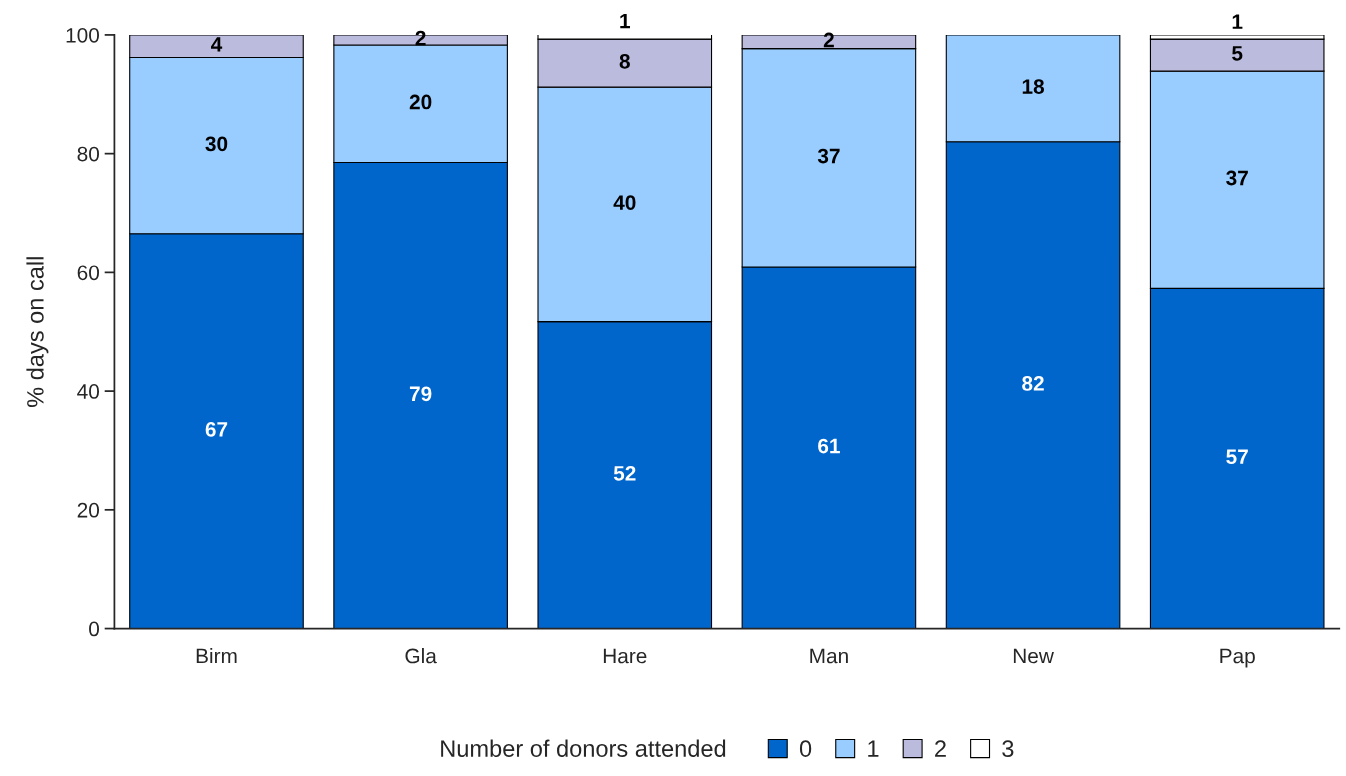 The height and width of the screenshot is (776, 1346). What do you see at coordinates (88, 510) in the screenshot?
I see `y-tick-label: 20` at bounding box center [88, 510].